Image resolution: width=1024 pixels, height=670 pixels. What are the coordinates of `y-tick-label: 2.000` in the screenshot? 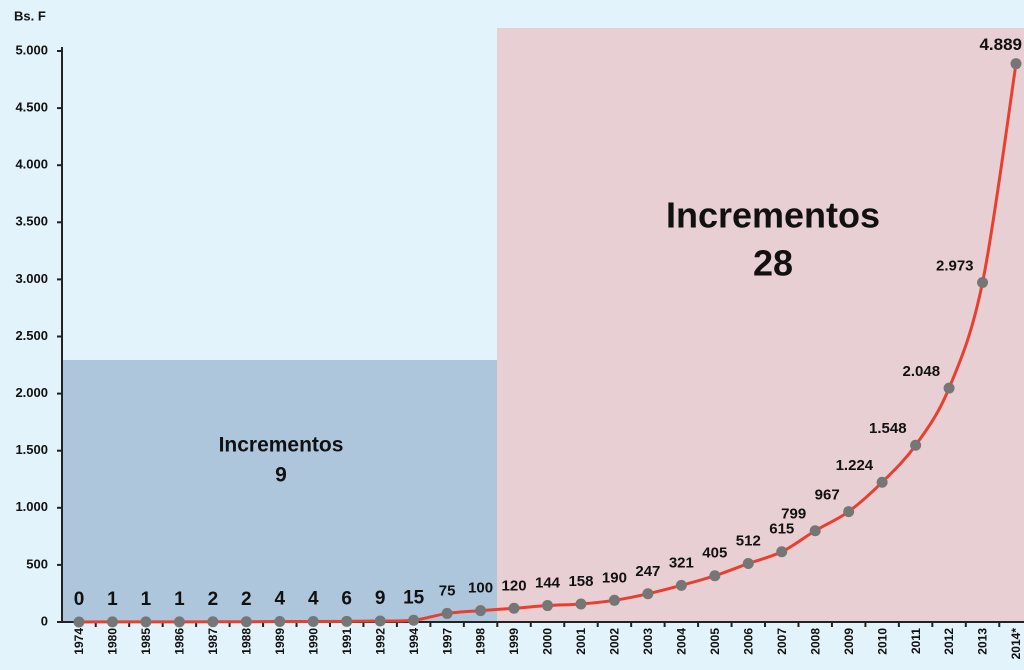 It's located at (31, 392).